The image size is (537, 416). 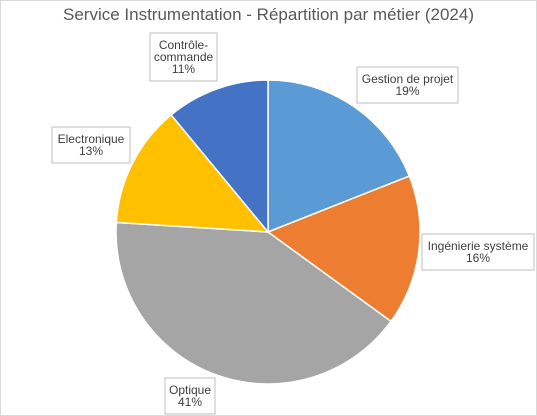 I want to click on pie-slice-gestion-de-projet, so click(x=339, y=156).